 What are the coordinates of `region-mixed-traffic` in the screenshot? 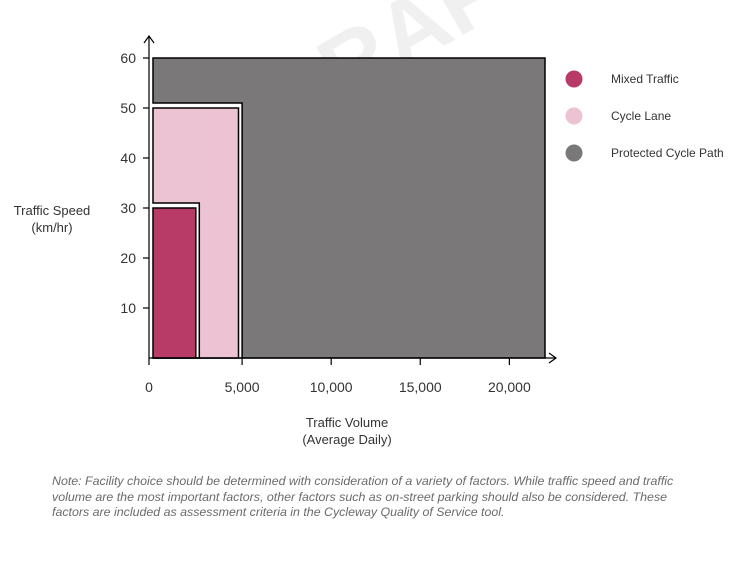 It's located at (174, 283).